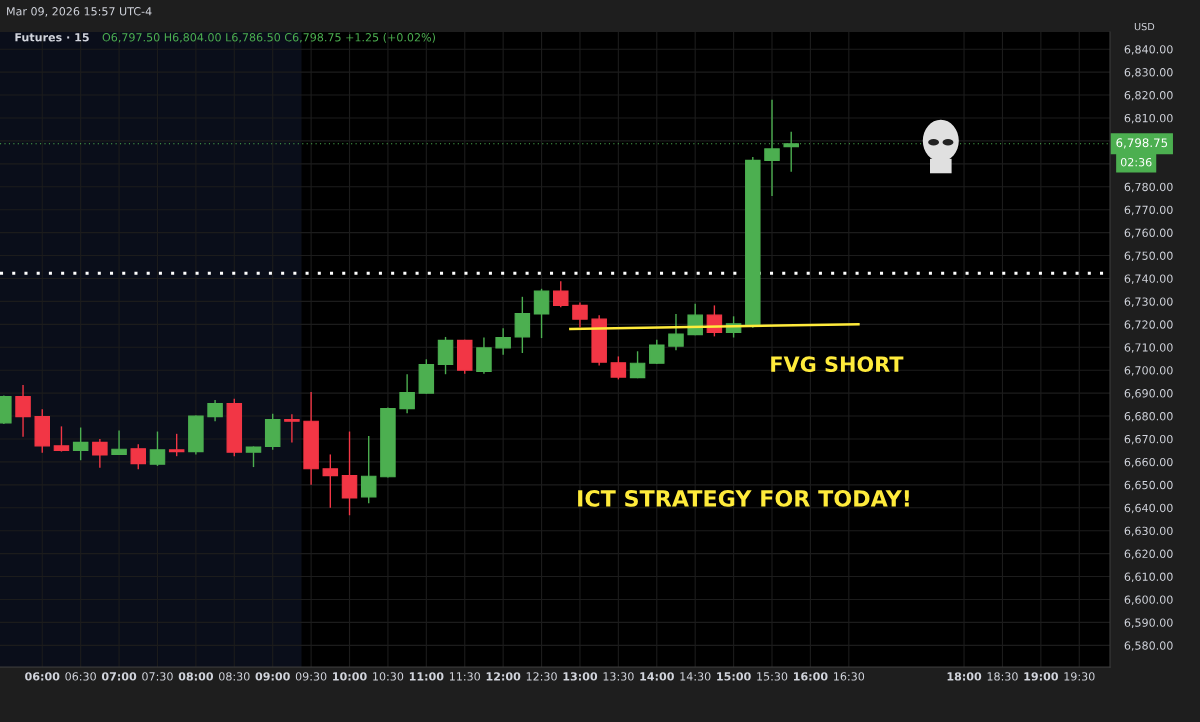  What do you see at coordinates (772, 676) in the screenshot?
I see `x-tick-label: 15:30` at bounding box center [772, 676].